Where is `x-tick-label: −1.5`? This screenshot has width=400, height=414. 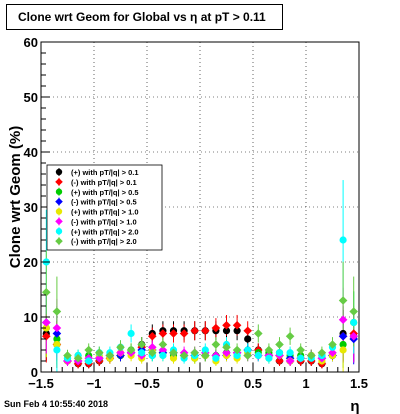 x-tick-label: −1.5 is located at coordinates (41, 383).